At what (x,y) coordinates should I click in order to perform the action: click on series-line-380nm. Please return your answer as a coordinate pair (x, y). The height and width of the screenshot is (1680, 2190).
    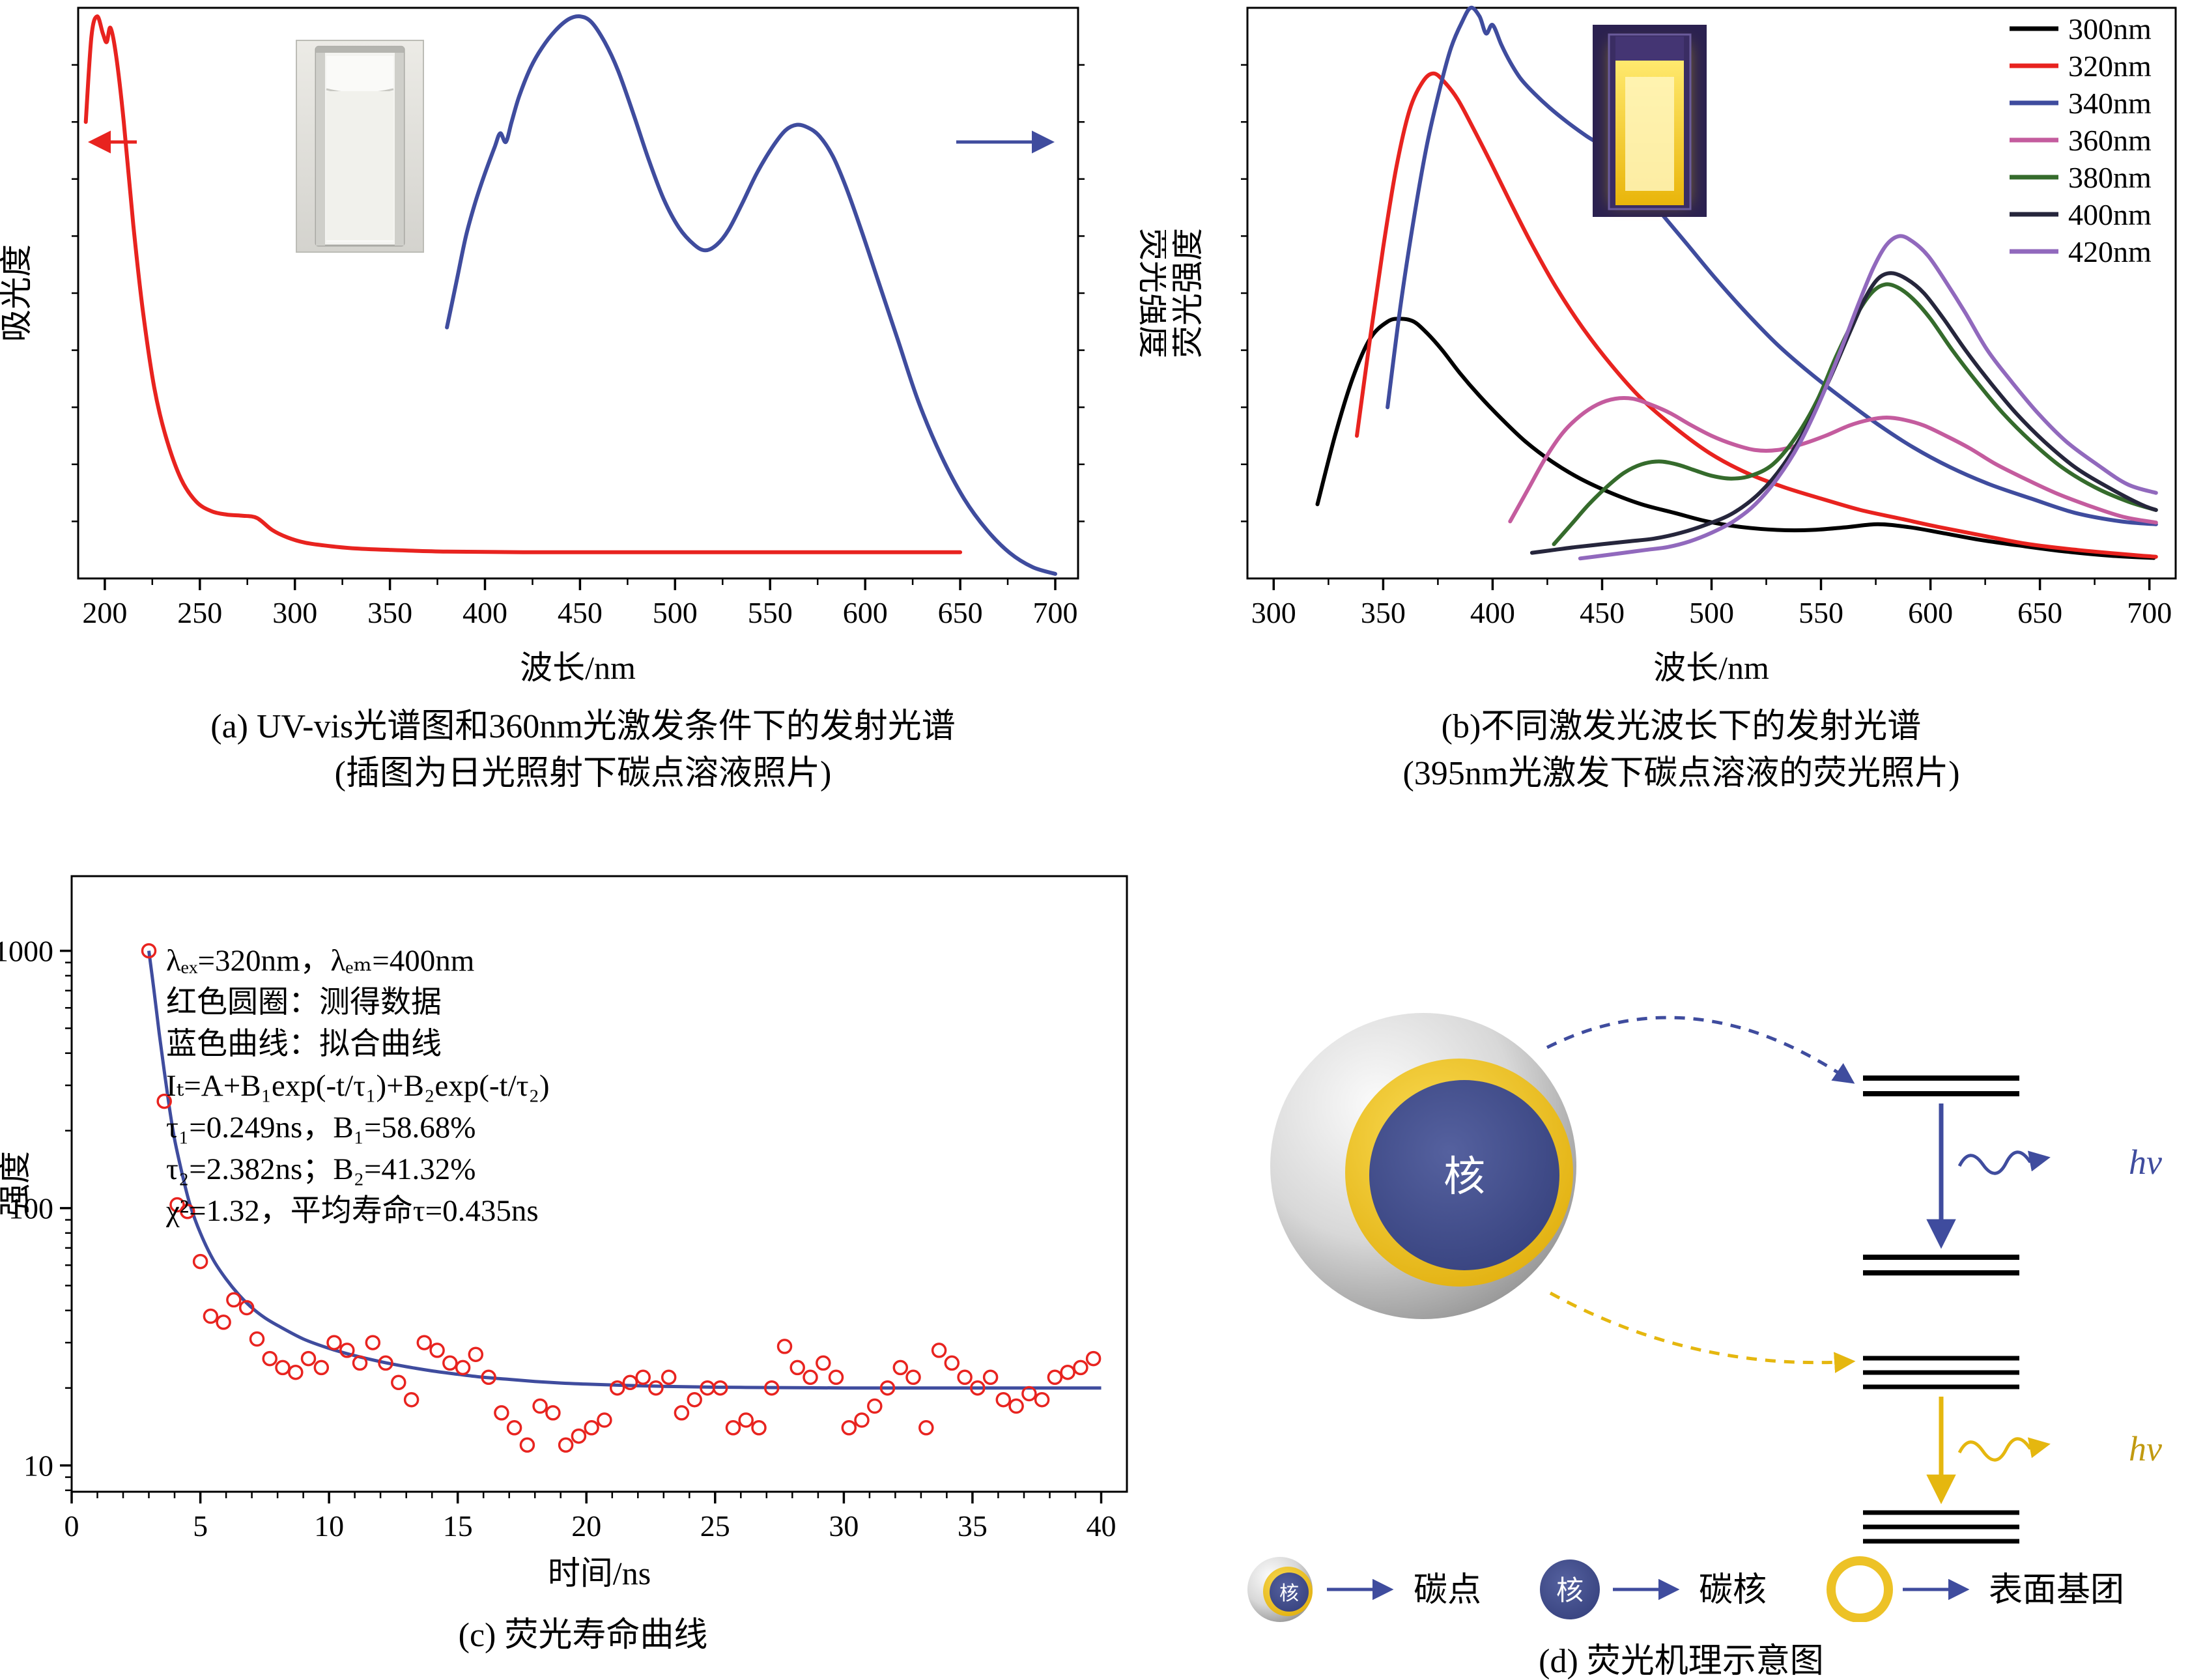
    Looking at the image, I should click on (1855, 415).